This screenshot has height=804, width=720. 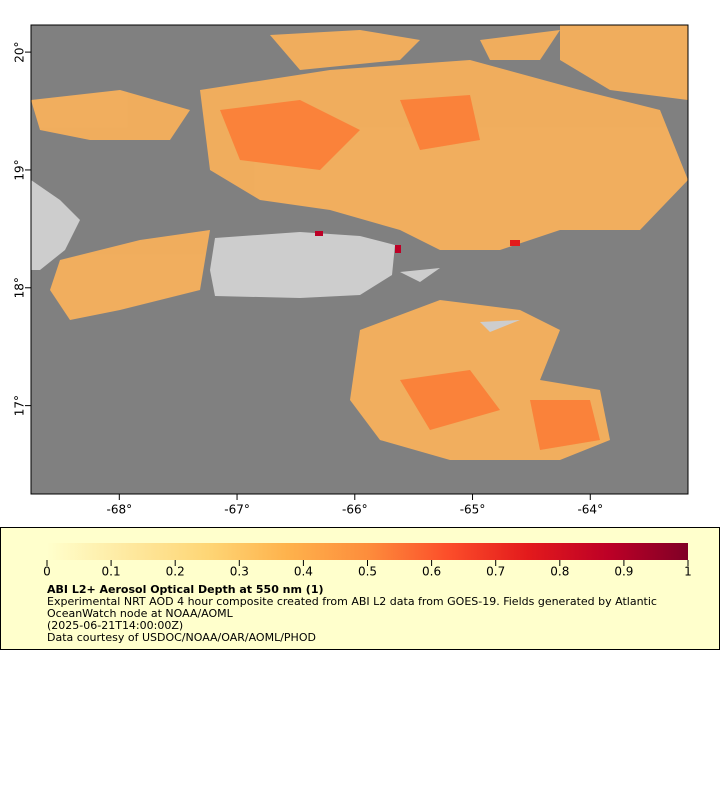 I want to click on y-tick-label: 20°, so click(x=20, y=51).